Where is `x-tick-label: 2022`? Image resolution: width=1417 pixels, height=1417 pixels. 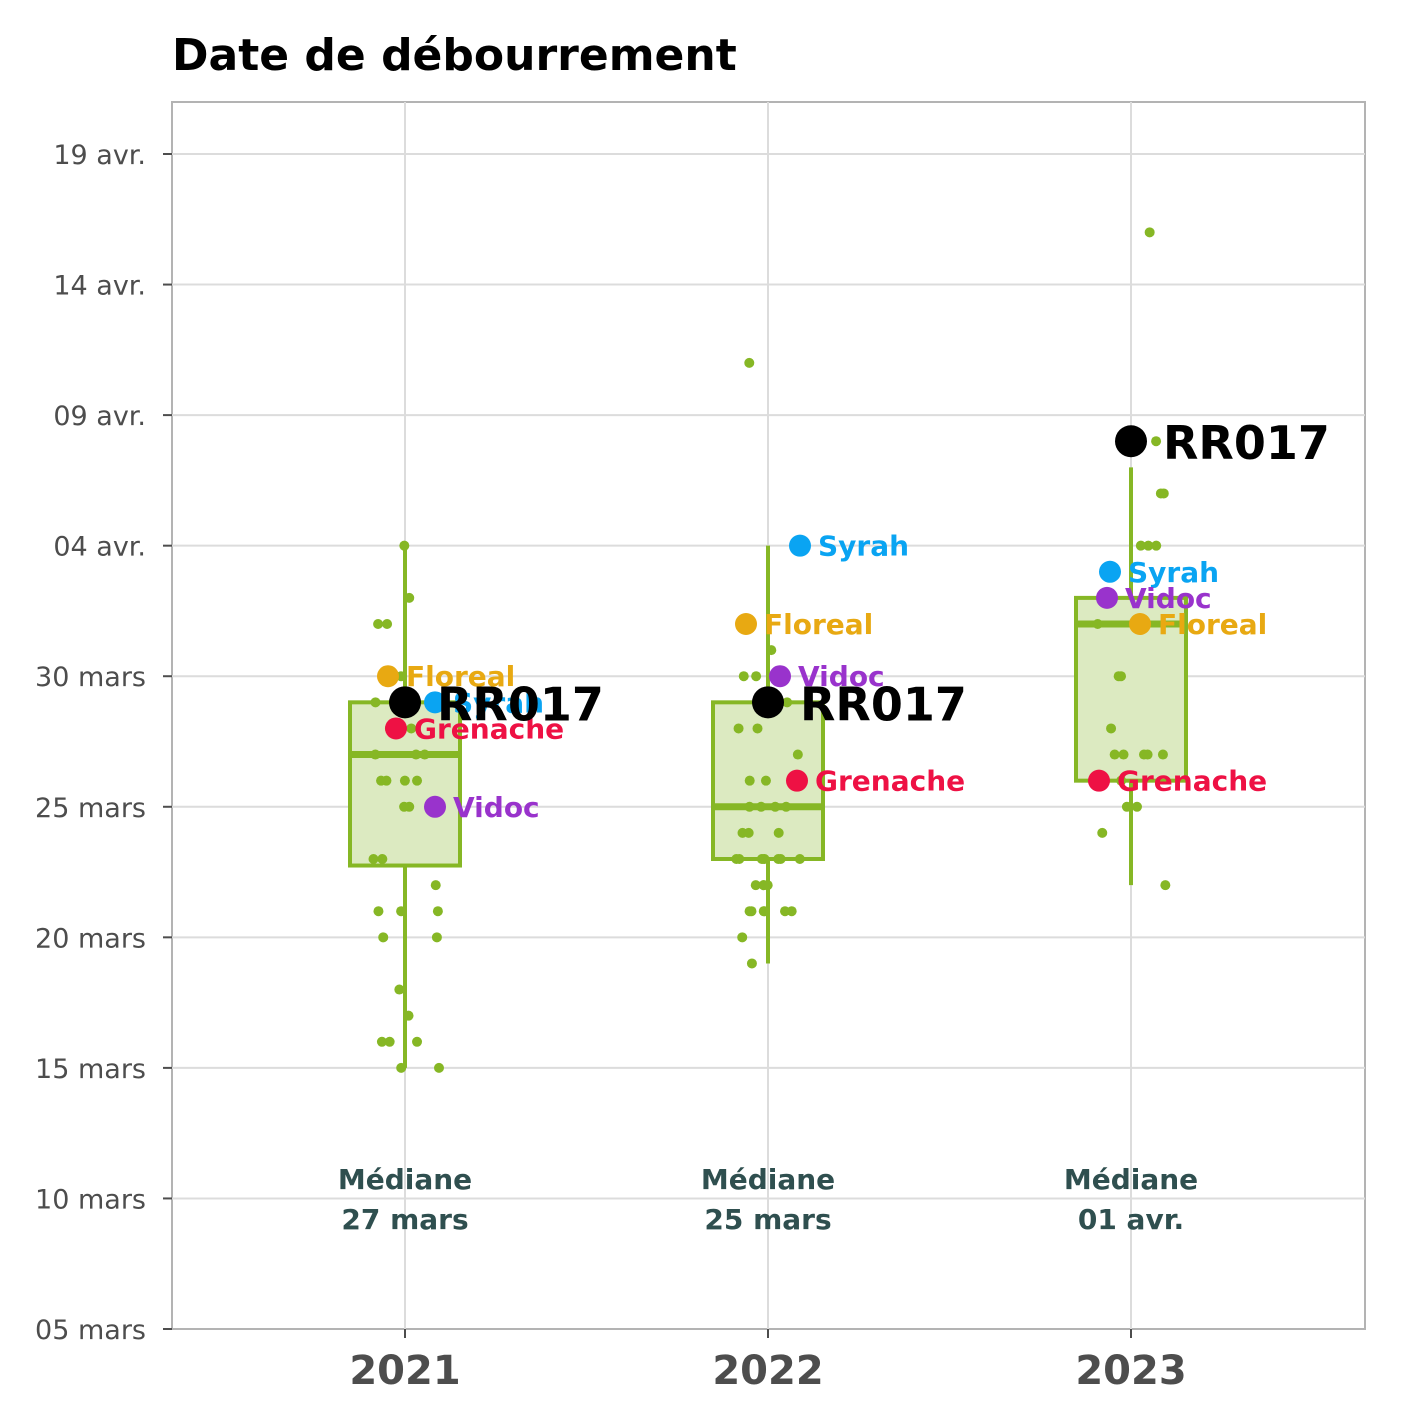
x-tick-label: 2022 is located at coordinates (767, 1371).